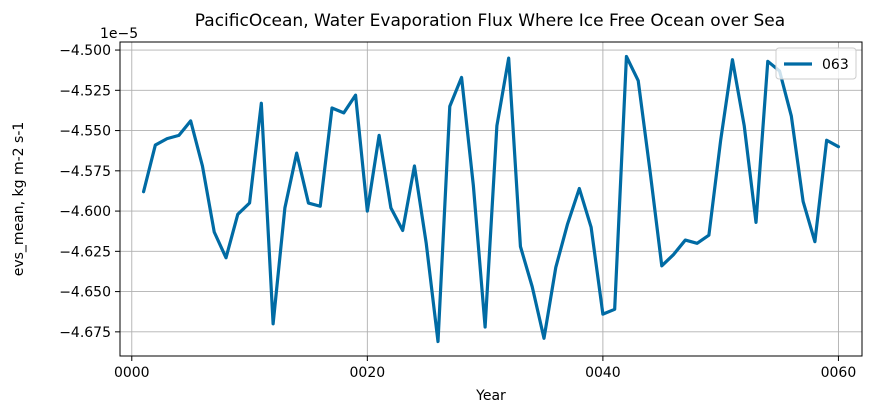 This screenshot has width=888, height=412. I want to click on legend-box, so click(816, 63).